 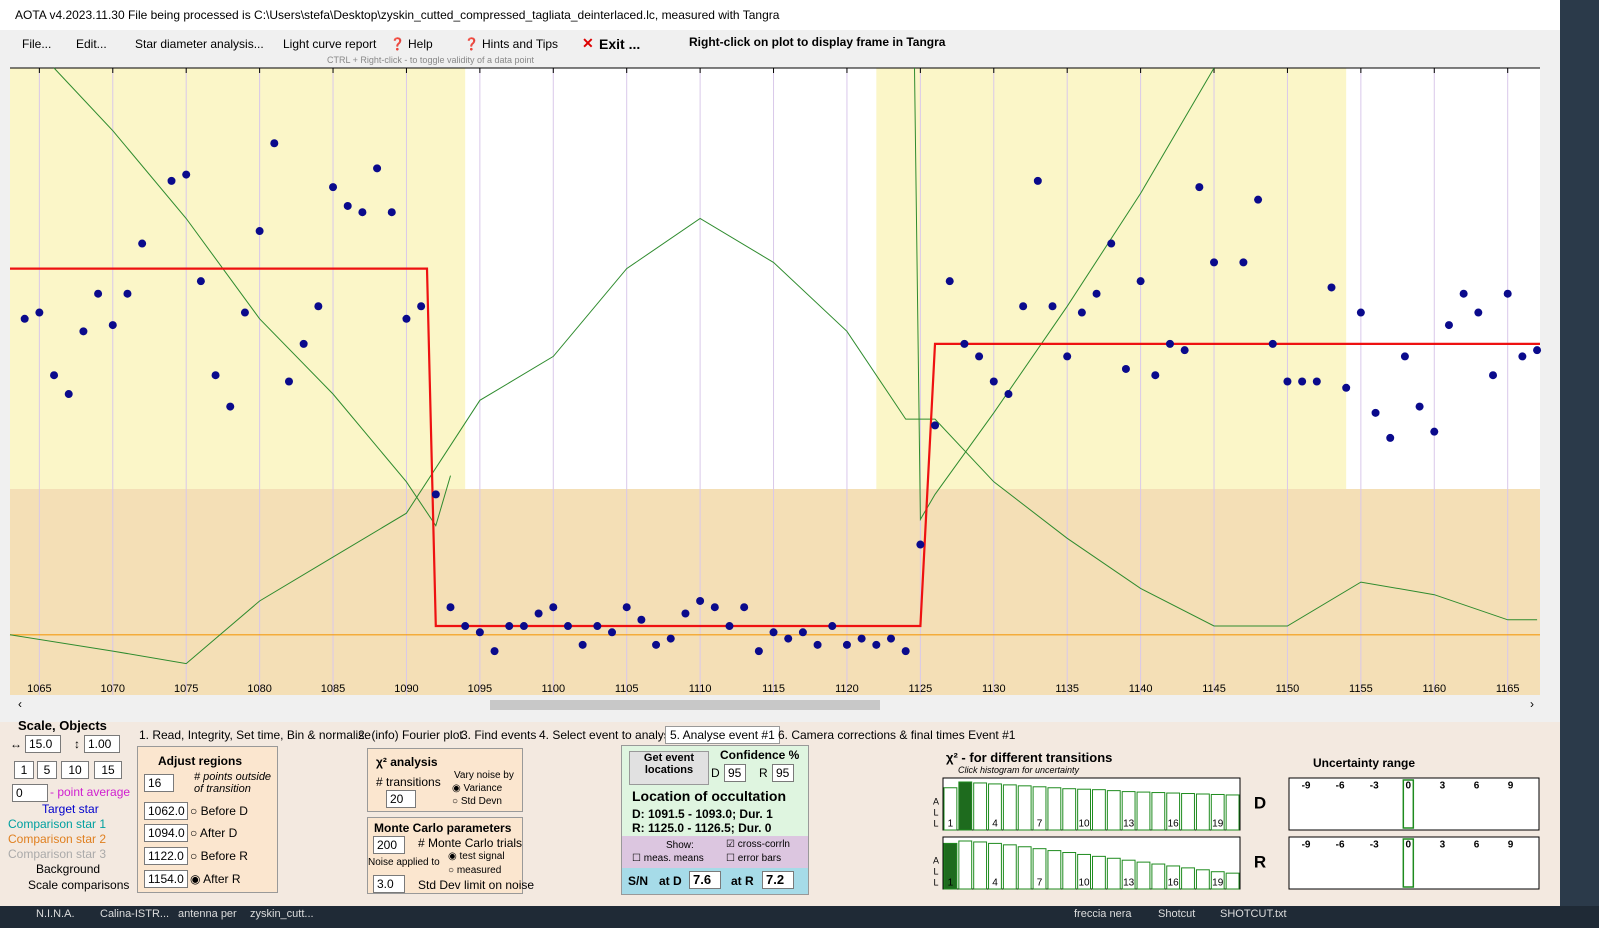 I want to click on noise-radio: ○ measured, so click(x=475, y=870).